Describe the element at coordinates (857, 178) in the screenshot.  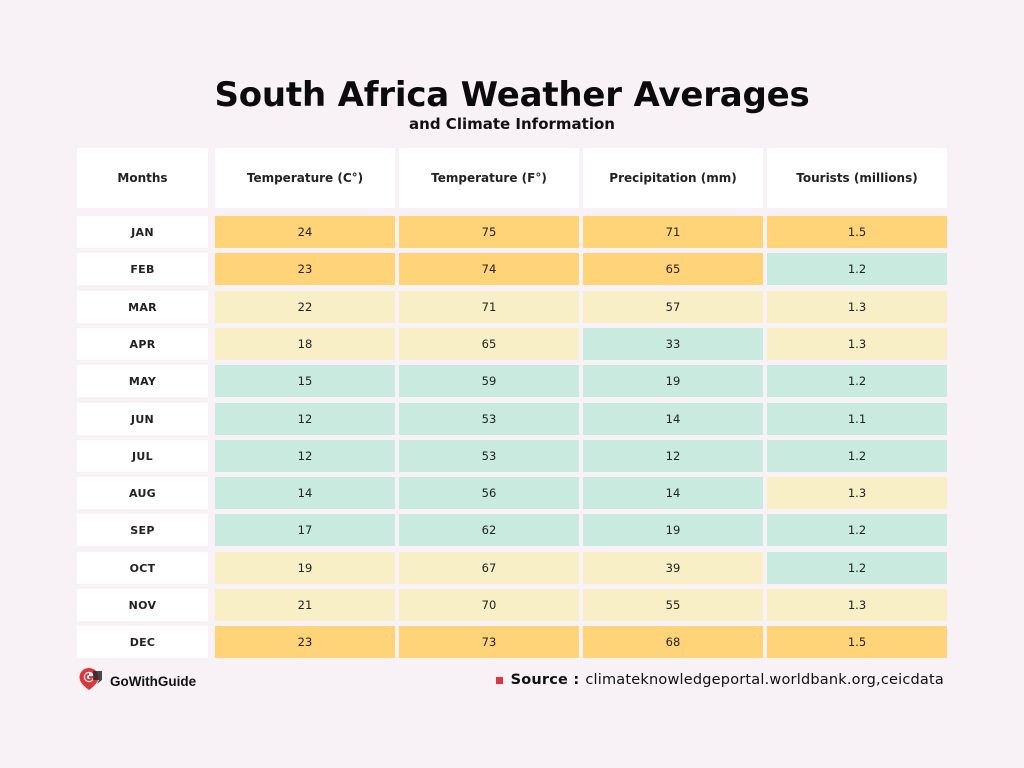
I see `column-header: Tourists (millions)` at that location.